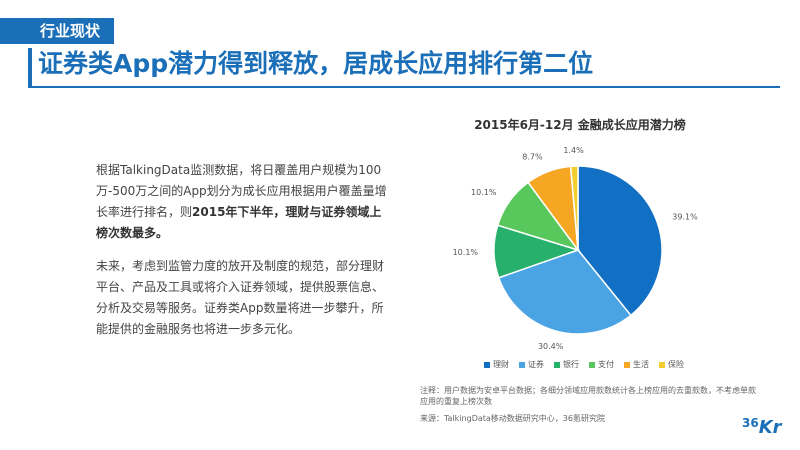  What do you see at coordinates (685, 217) in the screenshot?
I see `slice-label-0: 39.1%` at bounding box center [685, 217].